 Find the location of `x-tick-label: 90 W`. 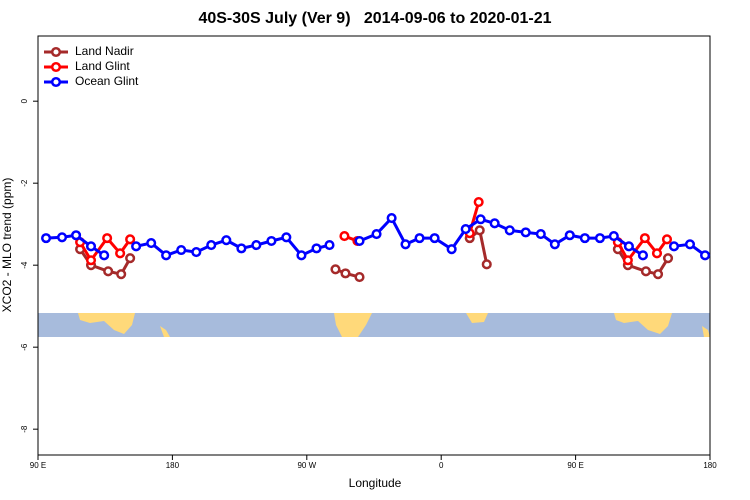

x-tick-label: 90 W is located at coordinates (306, 465).